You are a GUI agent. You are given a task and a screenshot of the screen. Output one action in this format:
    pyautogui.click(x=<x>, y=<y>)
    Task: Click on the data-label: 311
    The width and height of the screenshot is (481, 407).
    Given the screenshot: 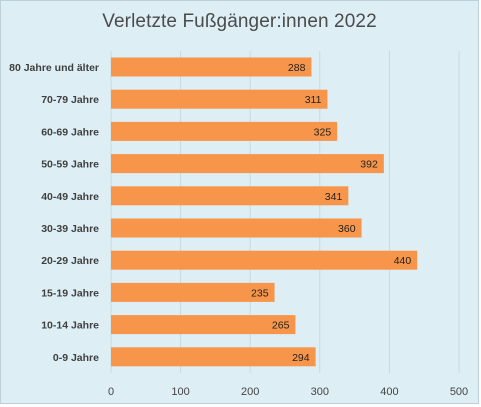 What is the action you would take?
    pyautogui.click(x=313, y=100)
    